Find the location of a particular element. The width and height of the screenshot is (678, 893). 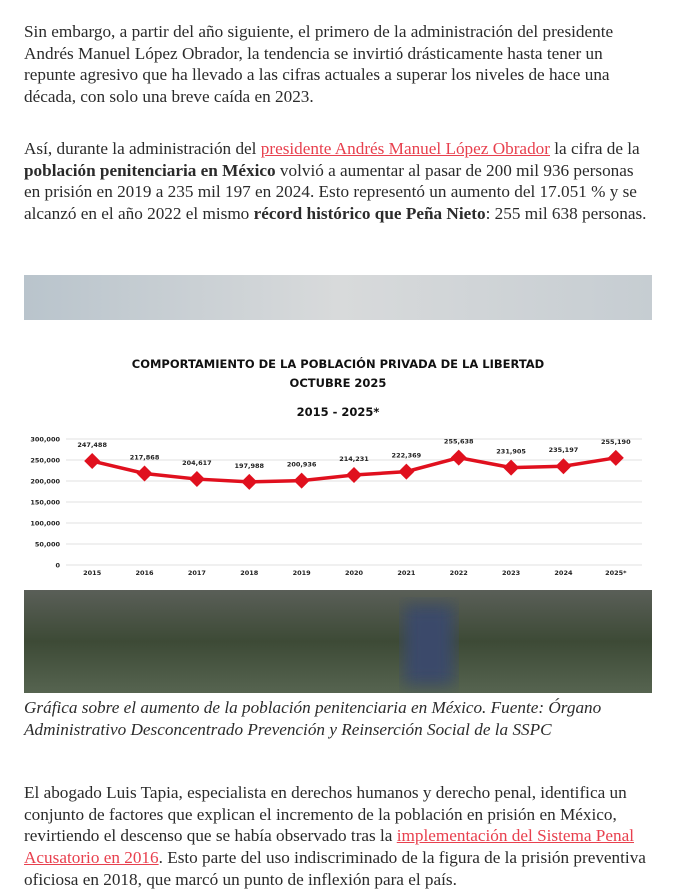

value-label: 197,988 is located at coordinates (249, 466).